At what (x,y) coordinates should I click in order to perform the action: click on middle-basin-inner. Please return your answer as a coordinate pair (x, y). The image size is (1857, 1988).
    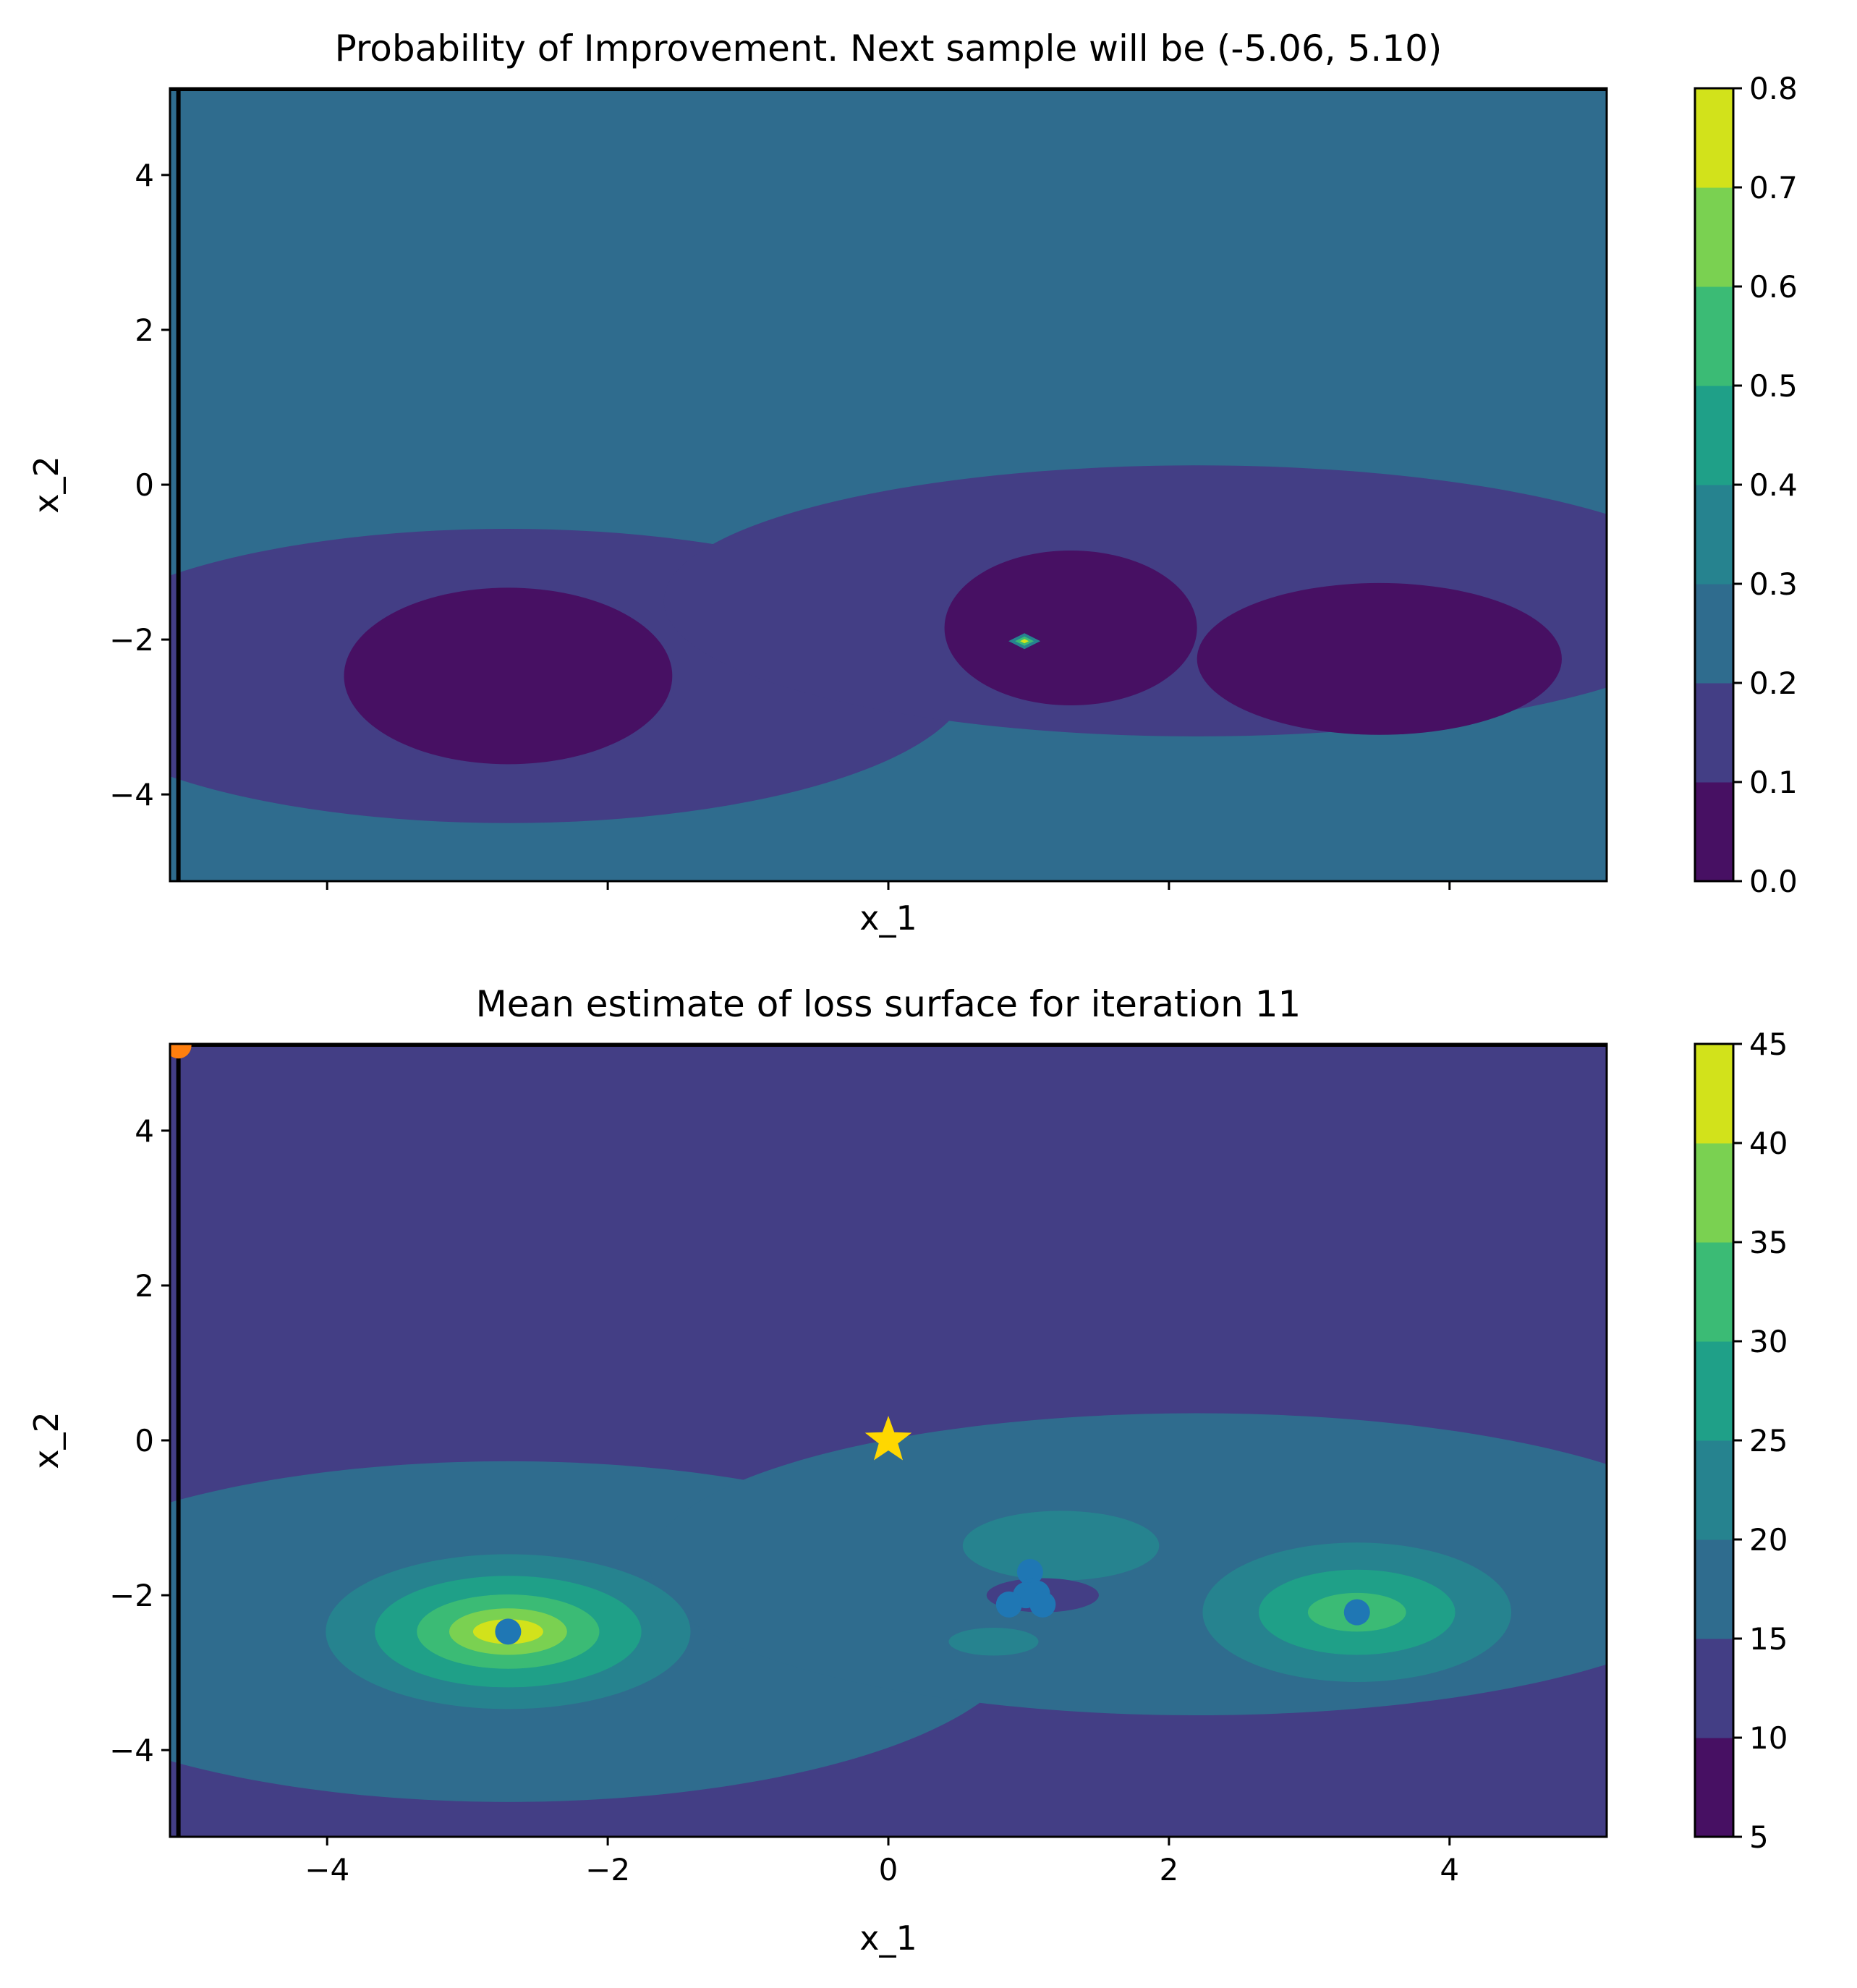
    Looking at the image, I should click on (1070, 628).